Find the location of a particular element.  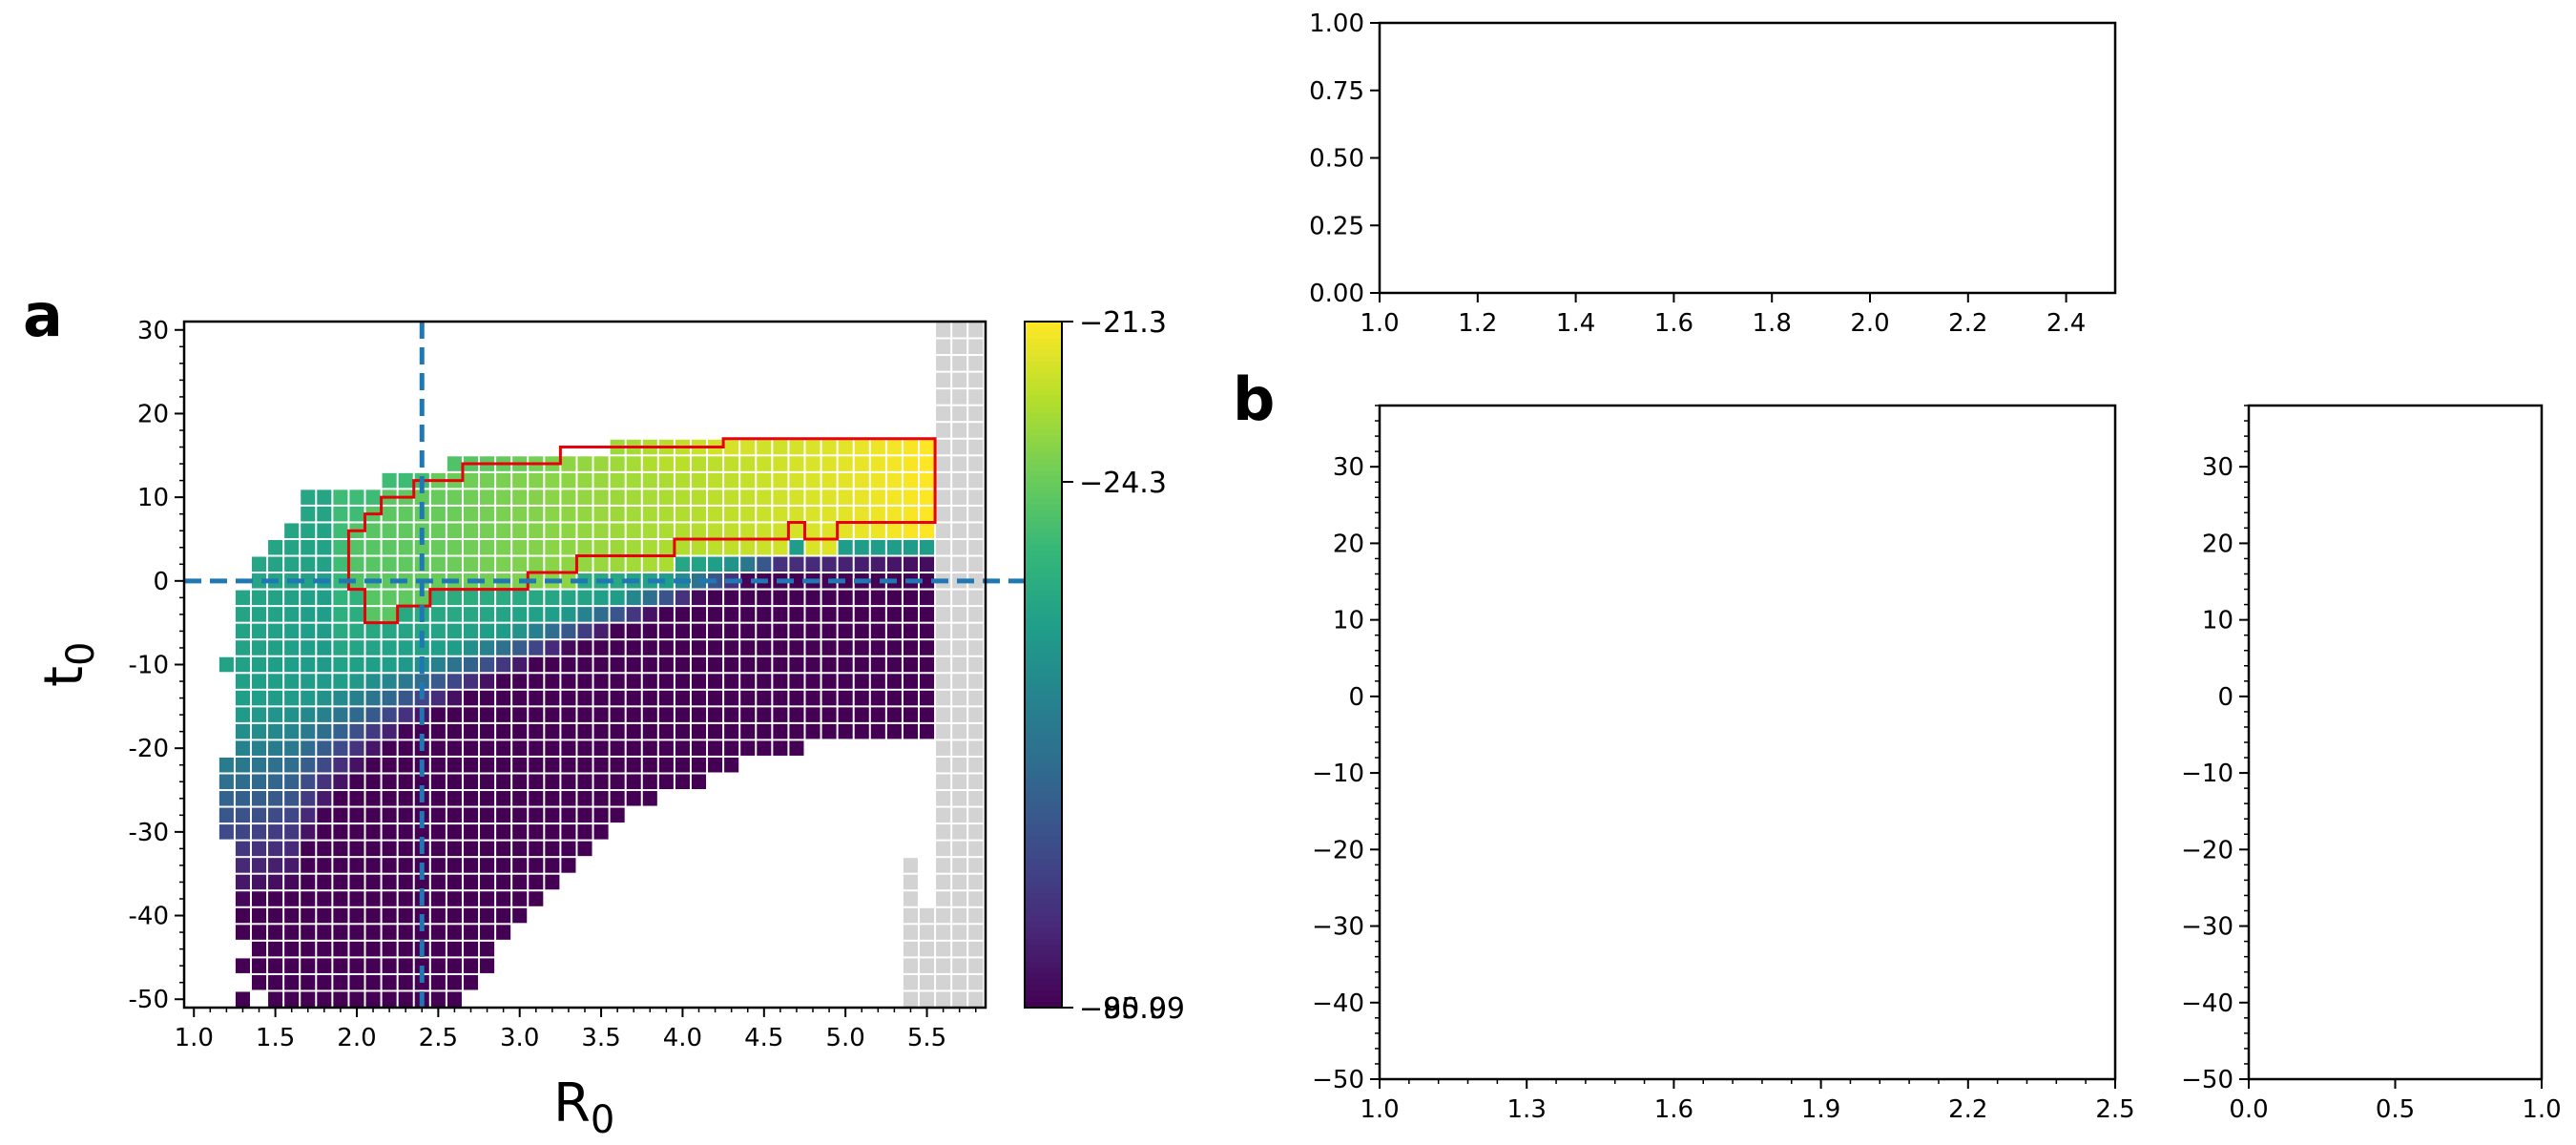

colorbar-tick-label: −24.3 is located at coordinates (1123, 484).